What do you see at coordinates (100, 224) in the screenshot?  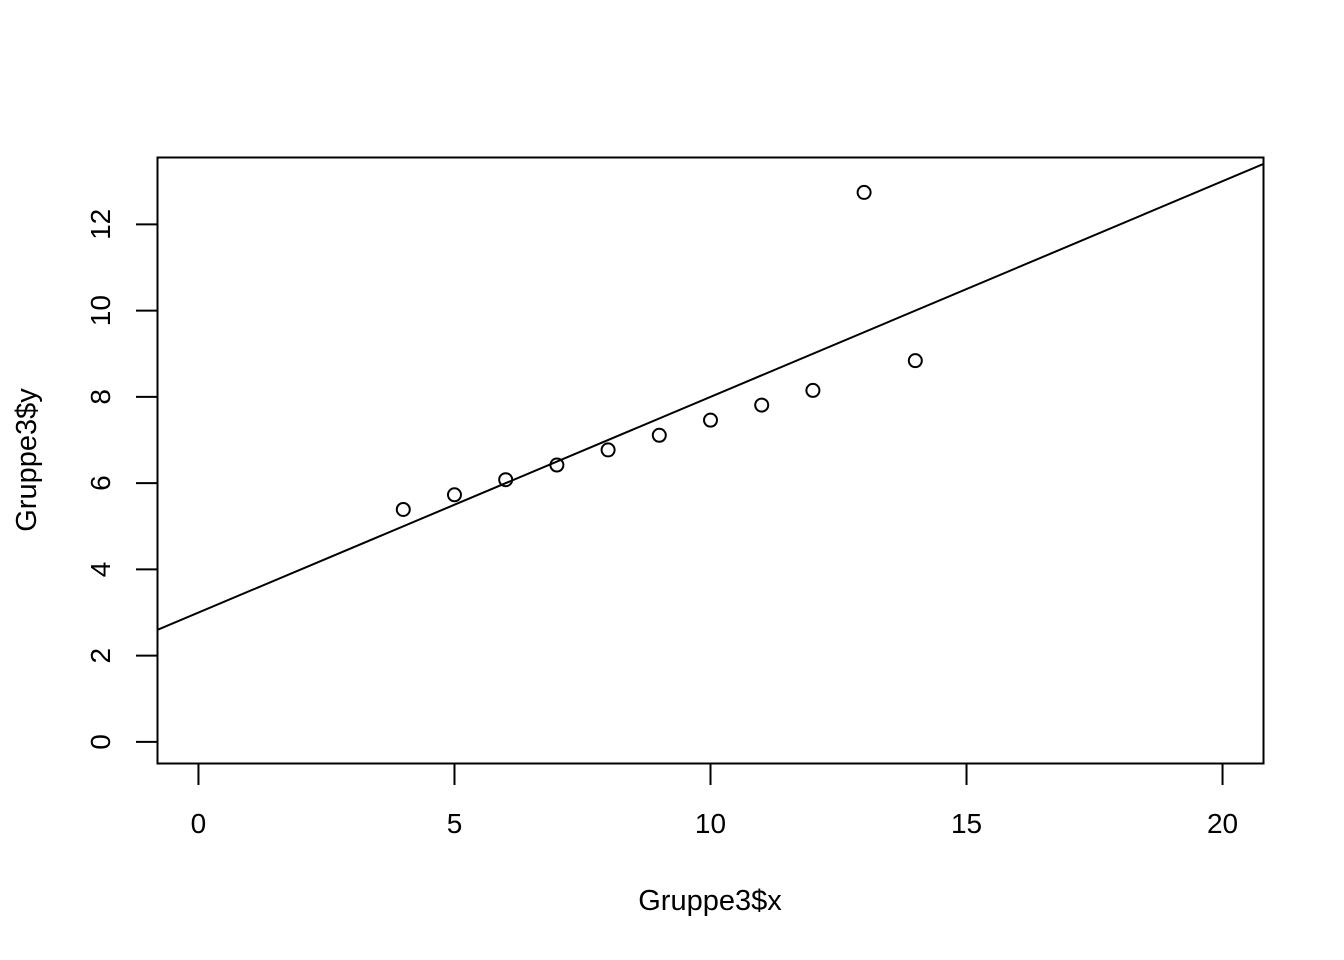 I see `y-tick-label: 12` at bounding box center [100, 224].